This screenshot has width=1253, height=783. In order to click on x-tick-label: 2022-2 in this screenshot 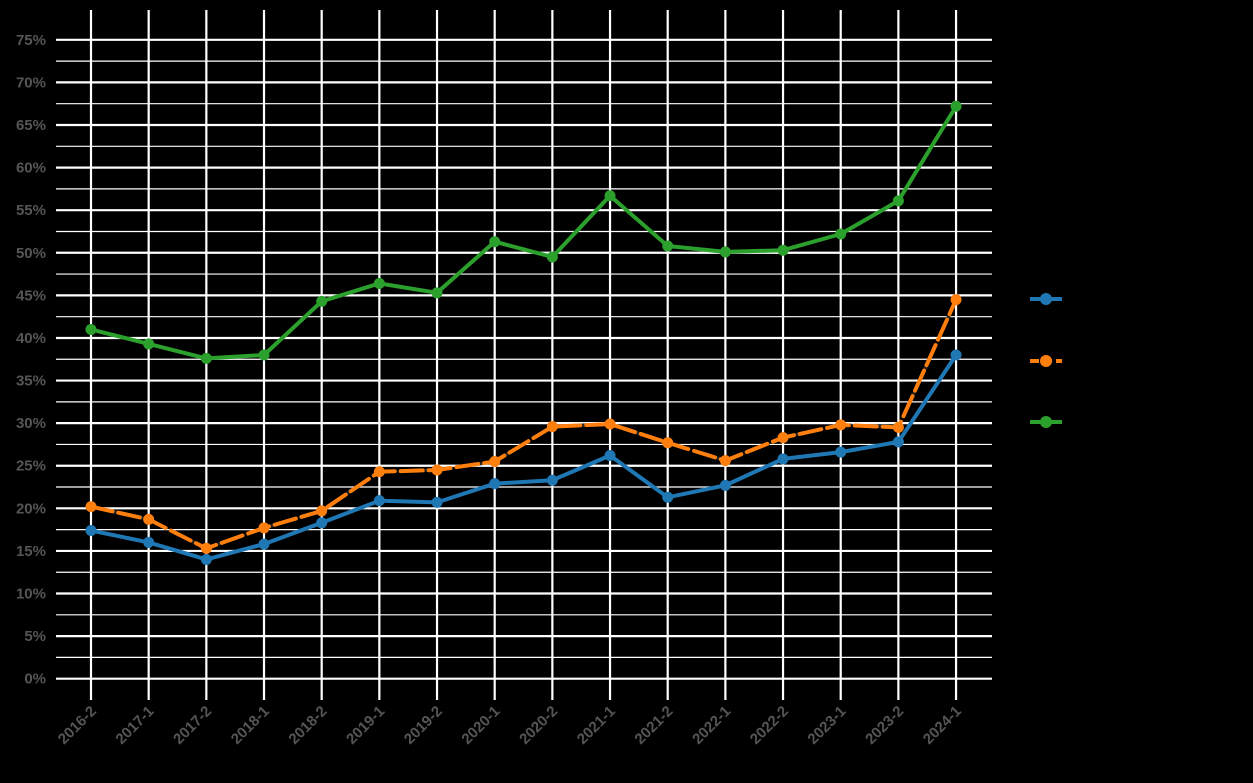, I will do `click(769, 725)`.